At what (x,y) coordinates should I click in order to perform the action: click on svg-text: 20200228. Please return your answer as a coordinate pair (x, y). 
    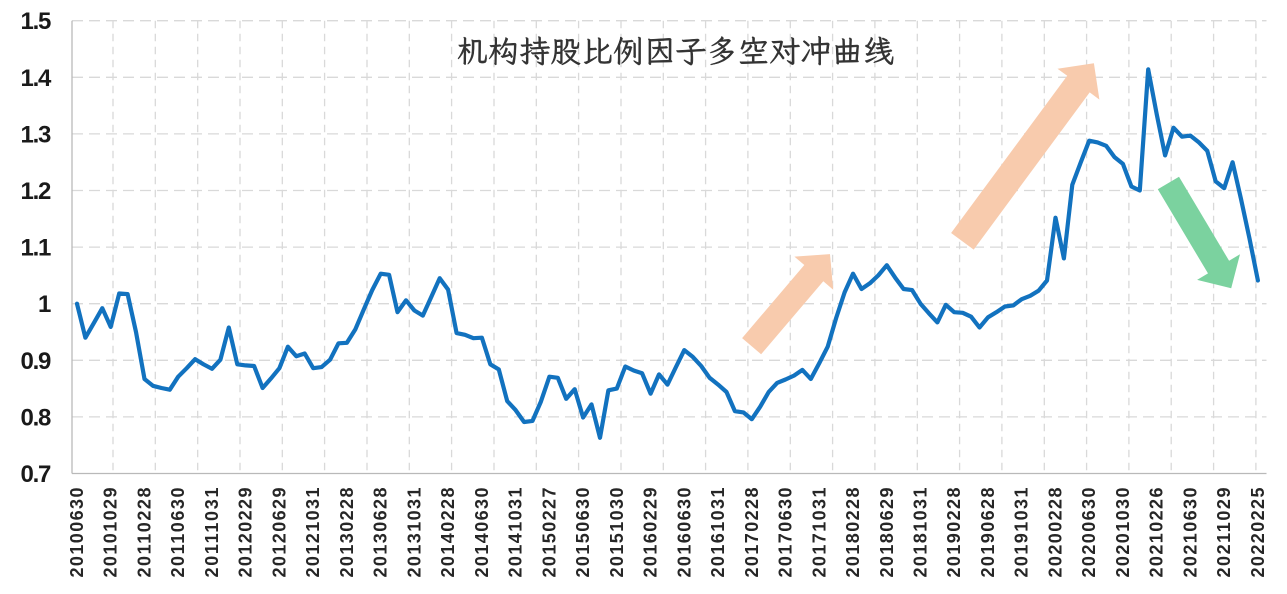
    Looking at the image, I should click on (1056, 533).